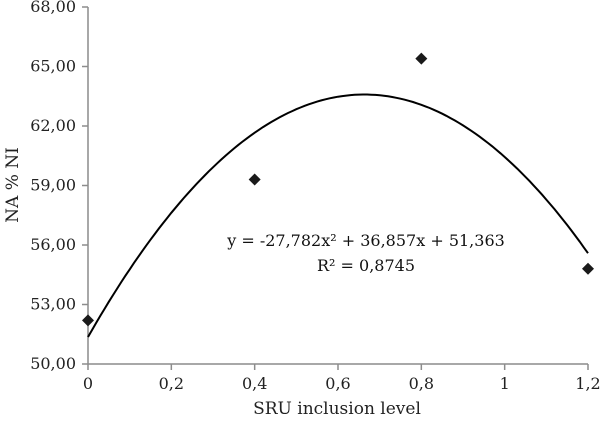 The height and width of the screenshot is (425, 600). What do you see at coordinates (421, 383) in the screenshot?
I see `x-tick-label: 0,8` at bounding box center [421, 383].